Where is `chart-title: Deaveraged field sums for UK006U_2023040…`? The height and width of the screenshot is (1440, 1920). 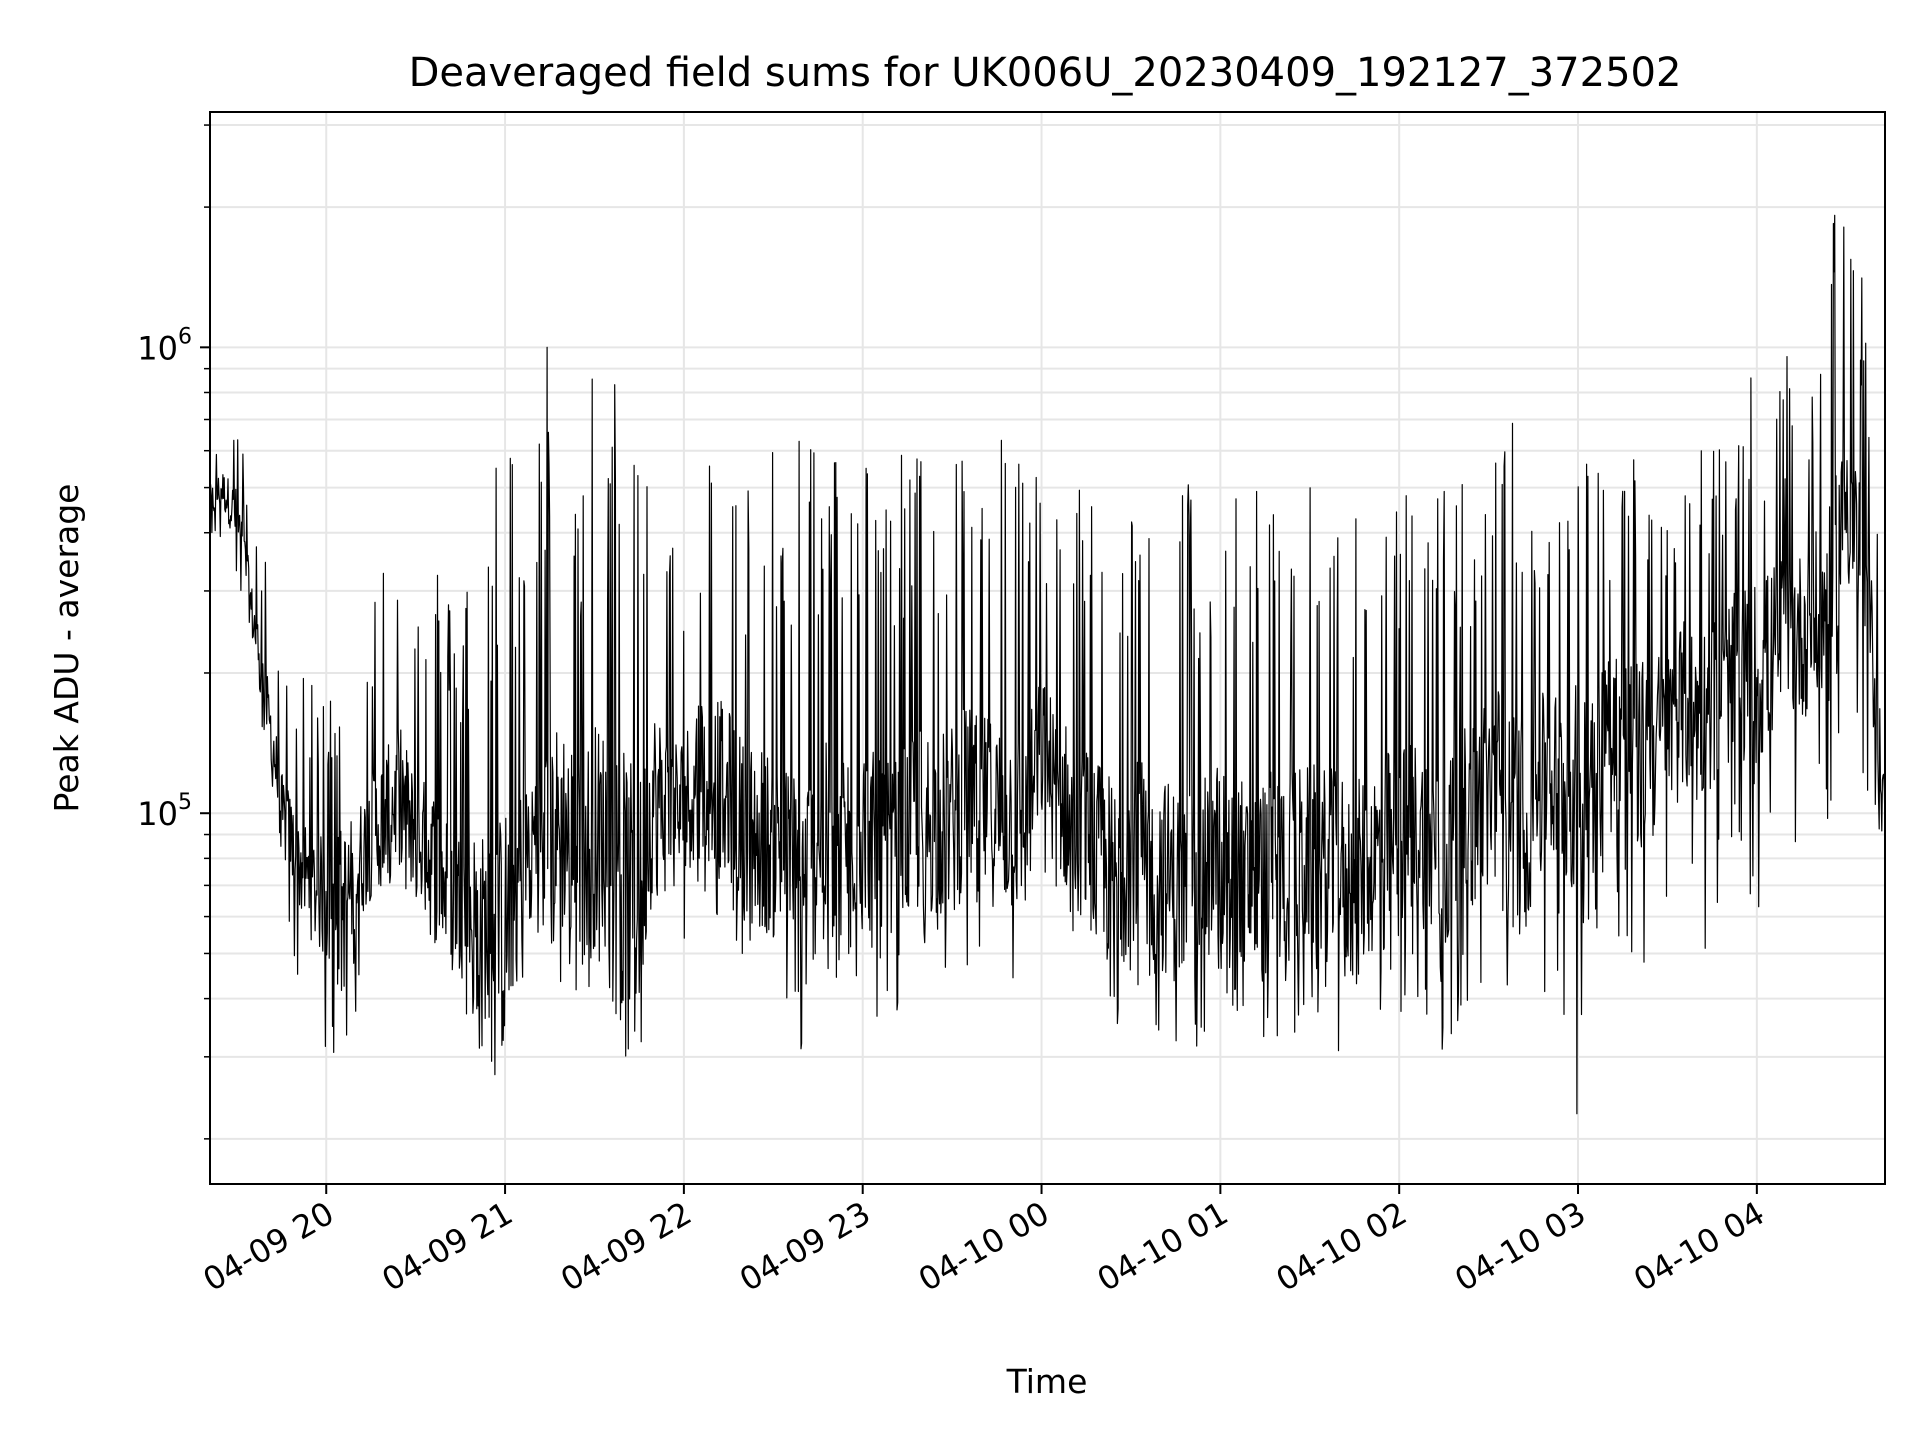
chart-title: Deaveraged field sums for UK006U_2023040… is located at coordinates (1045, 73).